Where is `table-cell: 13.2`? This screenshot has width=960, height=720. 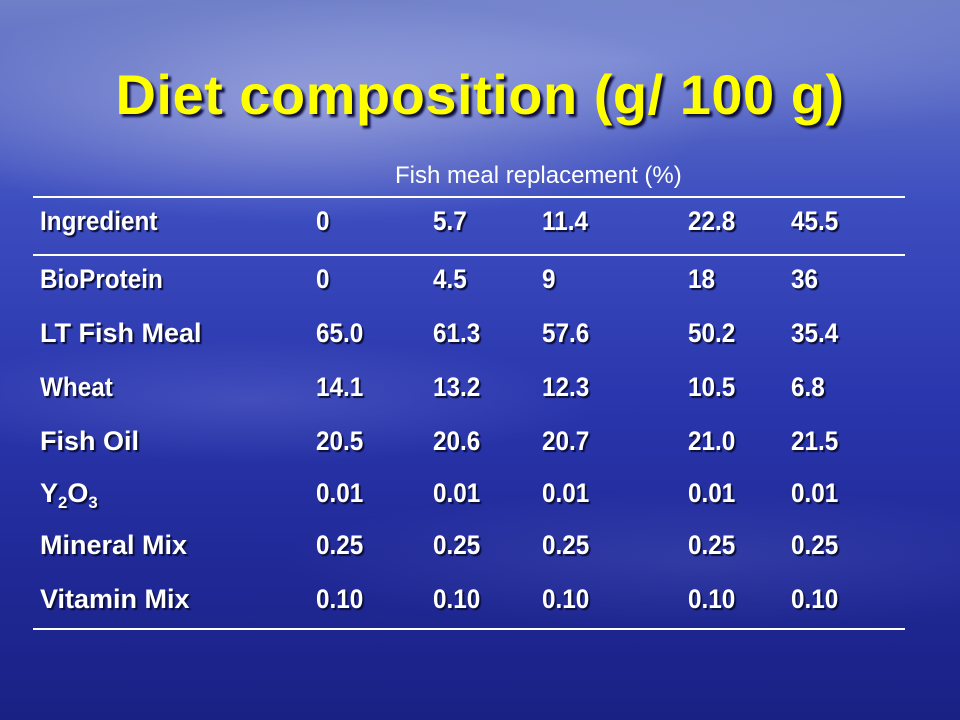
table-cell: 13.2 is located at coordinates (457, 387).